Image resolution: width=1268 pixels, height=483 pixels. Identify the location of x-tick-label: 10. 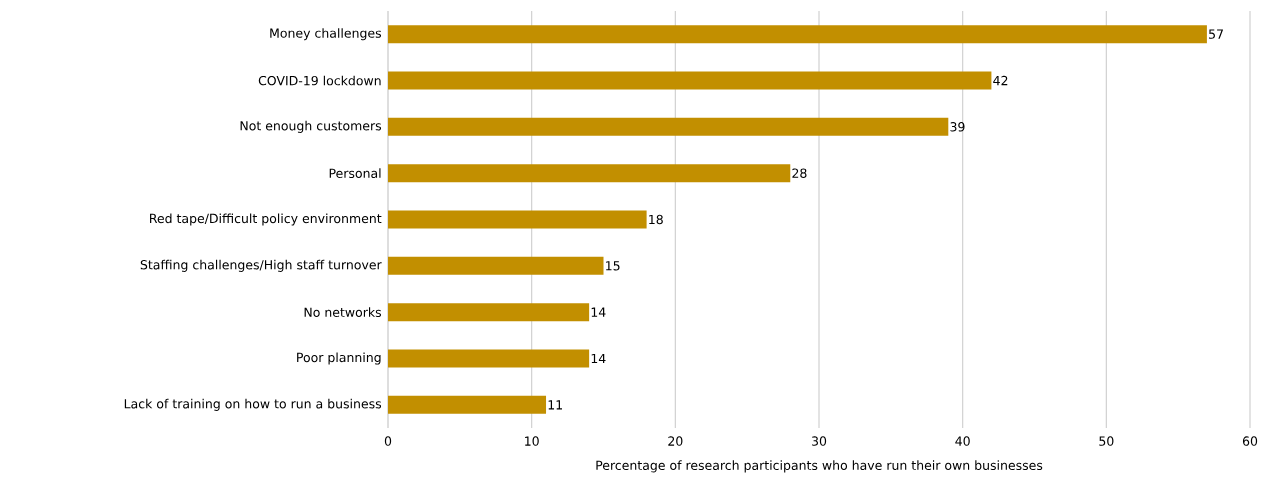
(532, 441).